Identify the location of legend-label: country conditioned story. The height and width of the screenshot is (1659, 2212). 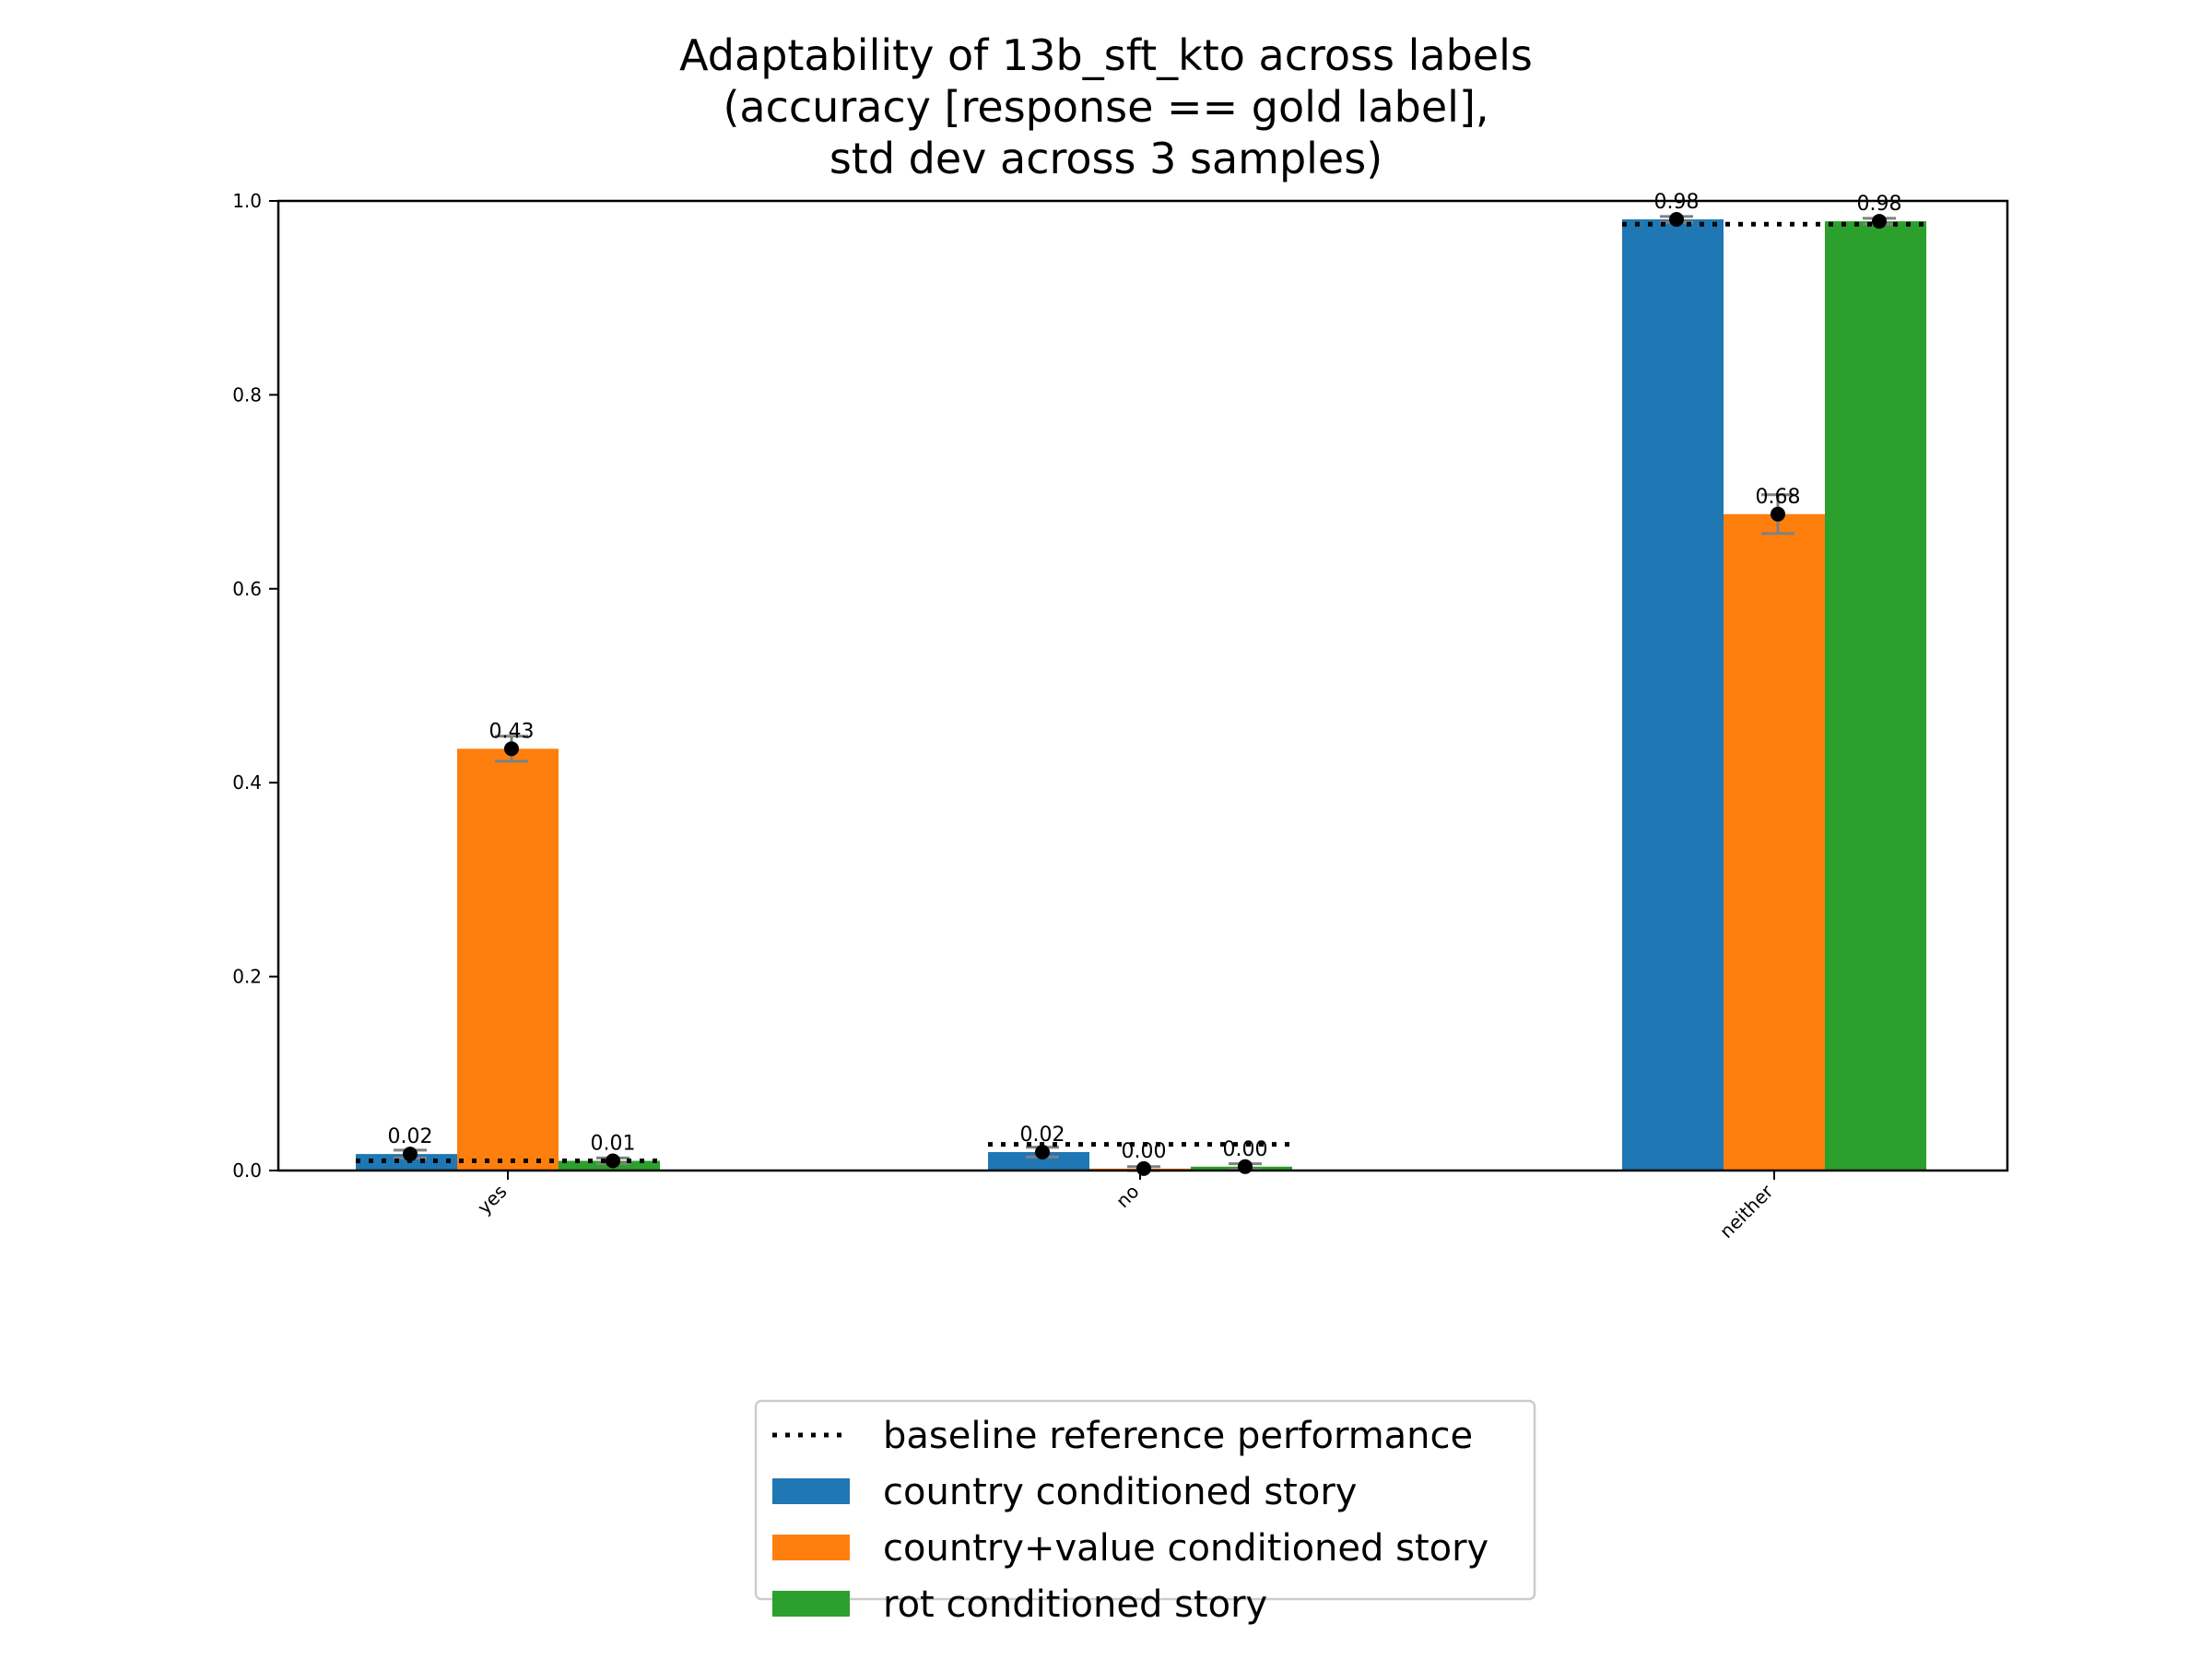
(1120, 1492).